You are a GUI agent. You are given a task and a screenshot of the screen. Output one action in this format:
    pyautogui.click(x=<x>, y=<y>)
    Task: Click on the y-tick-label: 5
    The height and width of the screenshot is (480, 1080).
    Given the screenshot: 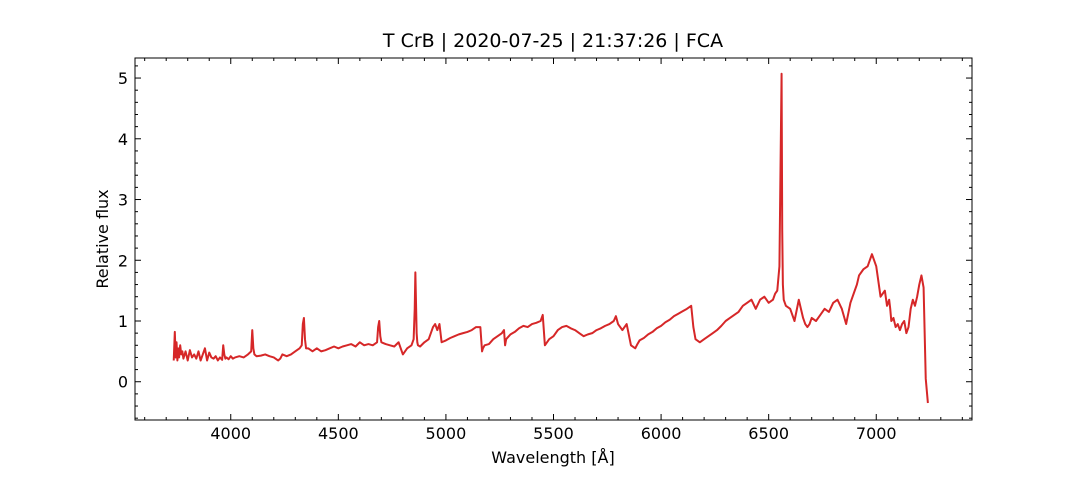 What is the action you would take?
    pyautogui.click(x=123, y=78)
    